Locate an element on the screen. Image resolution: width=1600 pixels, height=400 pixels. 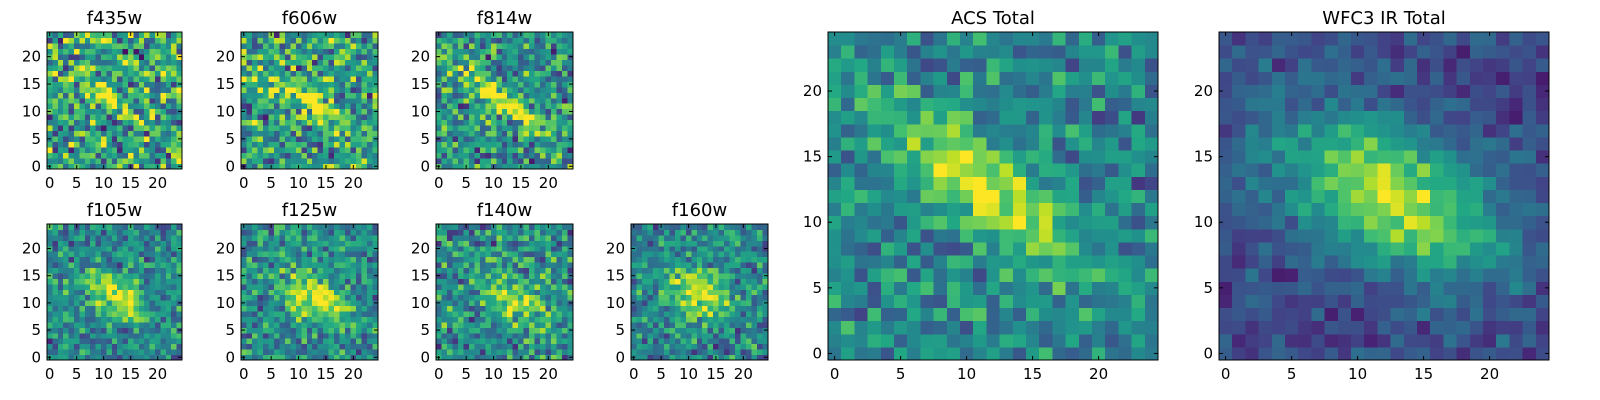
y-tick-label: 5 is located at coordinates (230, 330).